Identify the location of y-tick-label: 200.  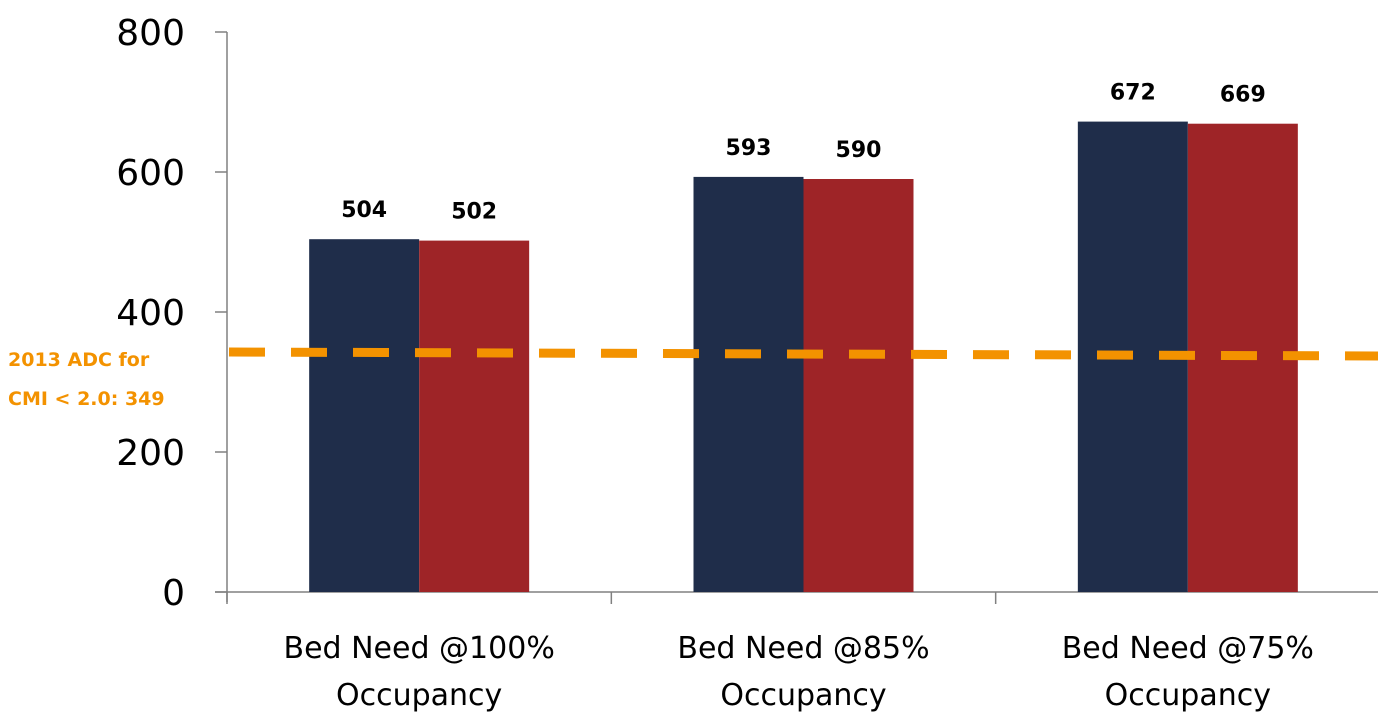
(150, 453).